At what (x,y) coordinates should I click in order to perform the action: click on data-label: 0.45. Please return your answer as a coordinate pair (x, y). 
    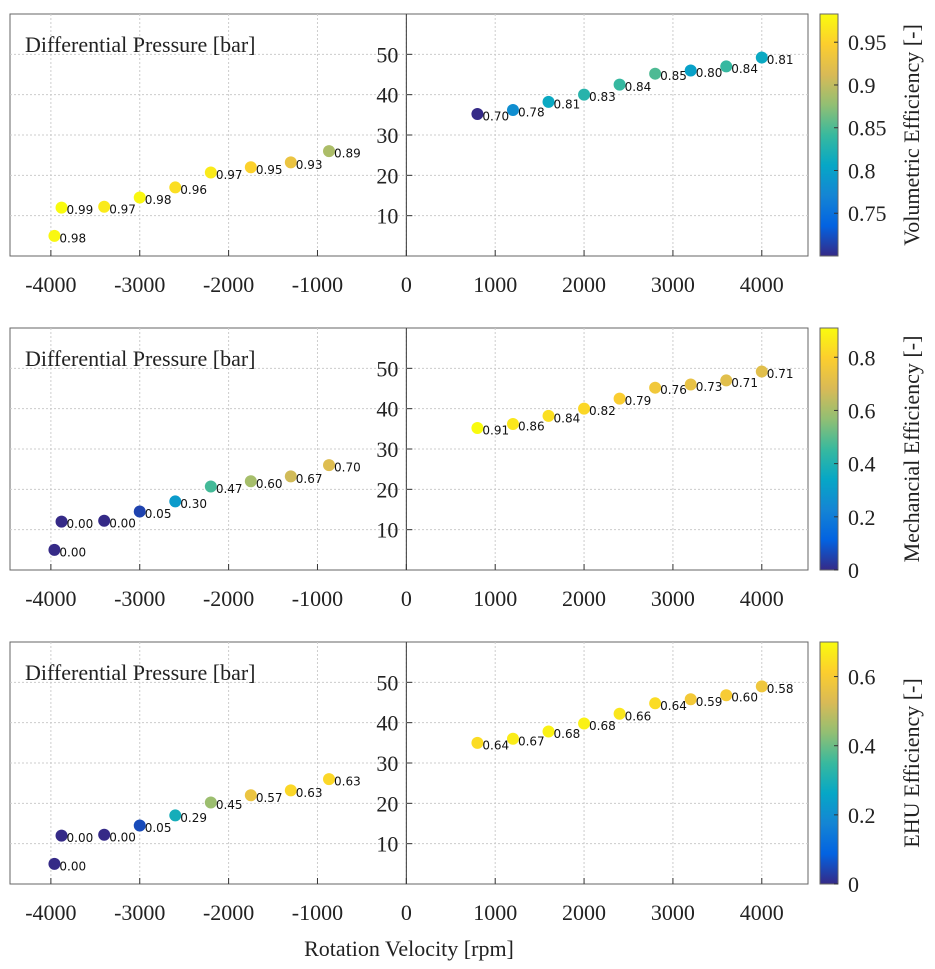
    Looking at the image, I should click on (229, 805).